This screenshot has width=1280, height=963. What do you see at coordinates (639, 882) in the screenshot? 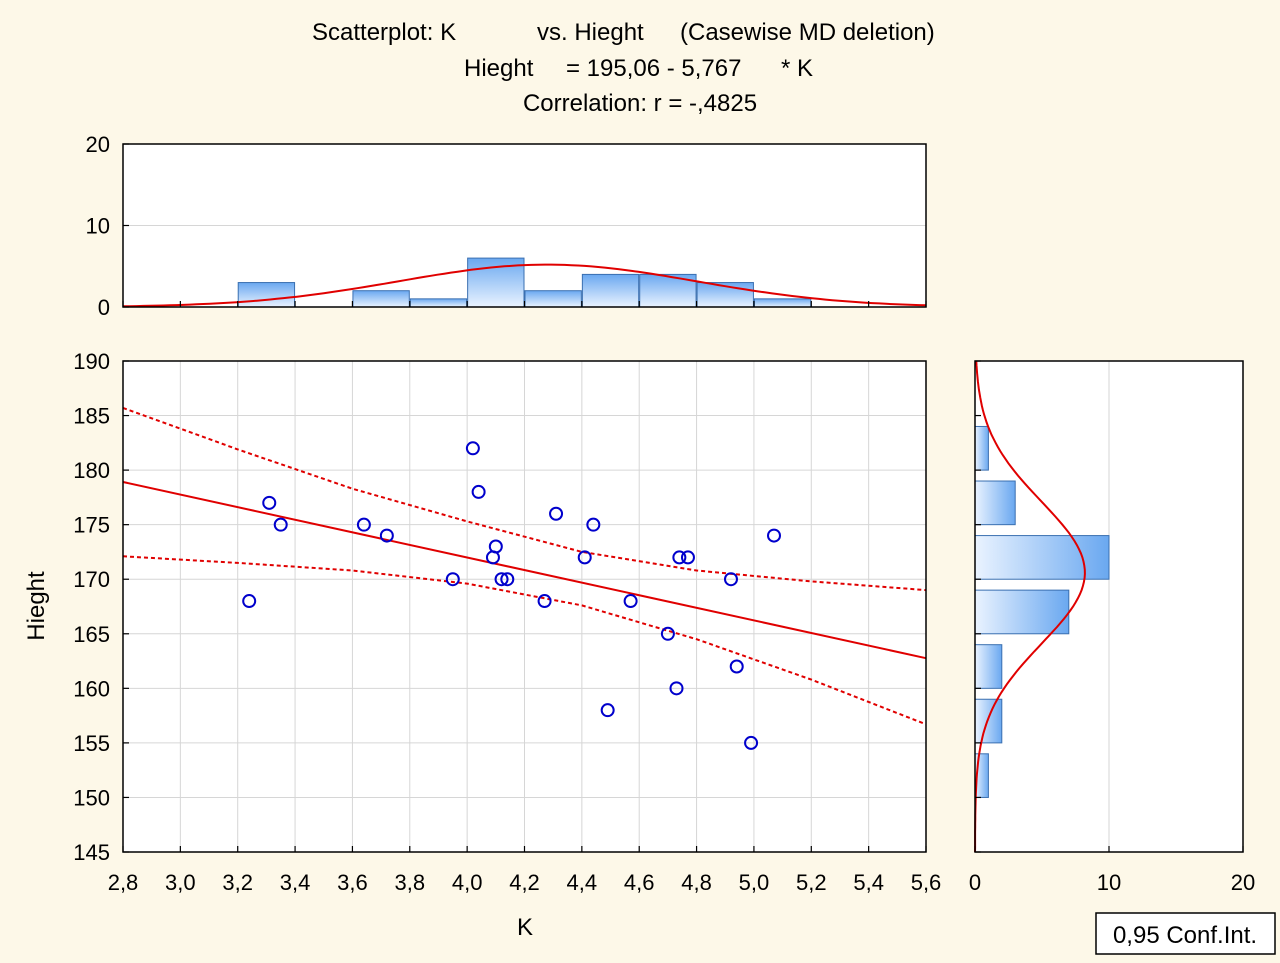
I see `main-x-tick-label: 4,6` at bounding box center [639, 882].